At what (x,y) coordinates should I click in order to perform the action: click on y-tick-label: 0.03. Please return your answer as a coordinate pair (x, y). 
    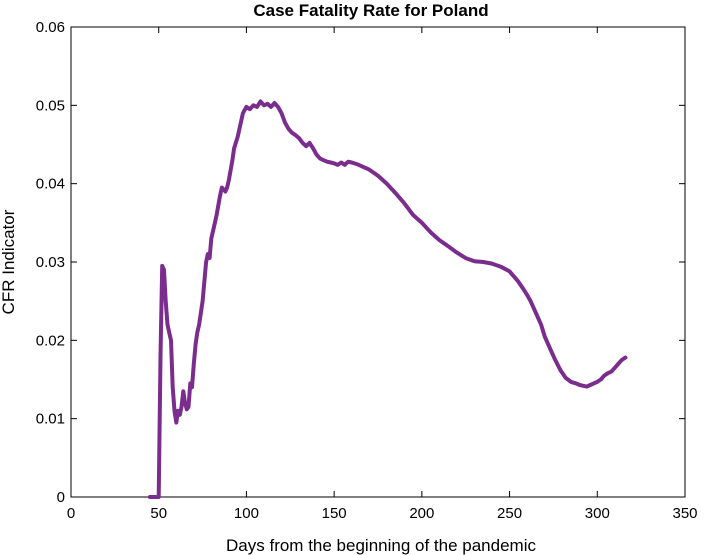
    Looking at the image, I should click on (50, 262).